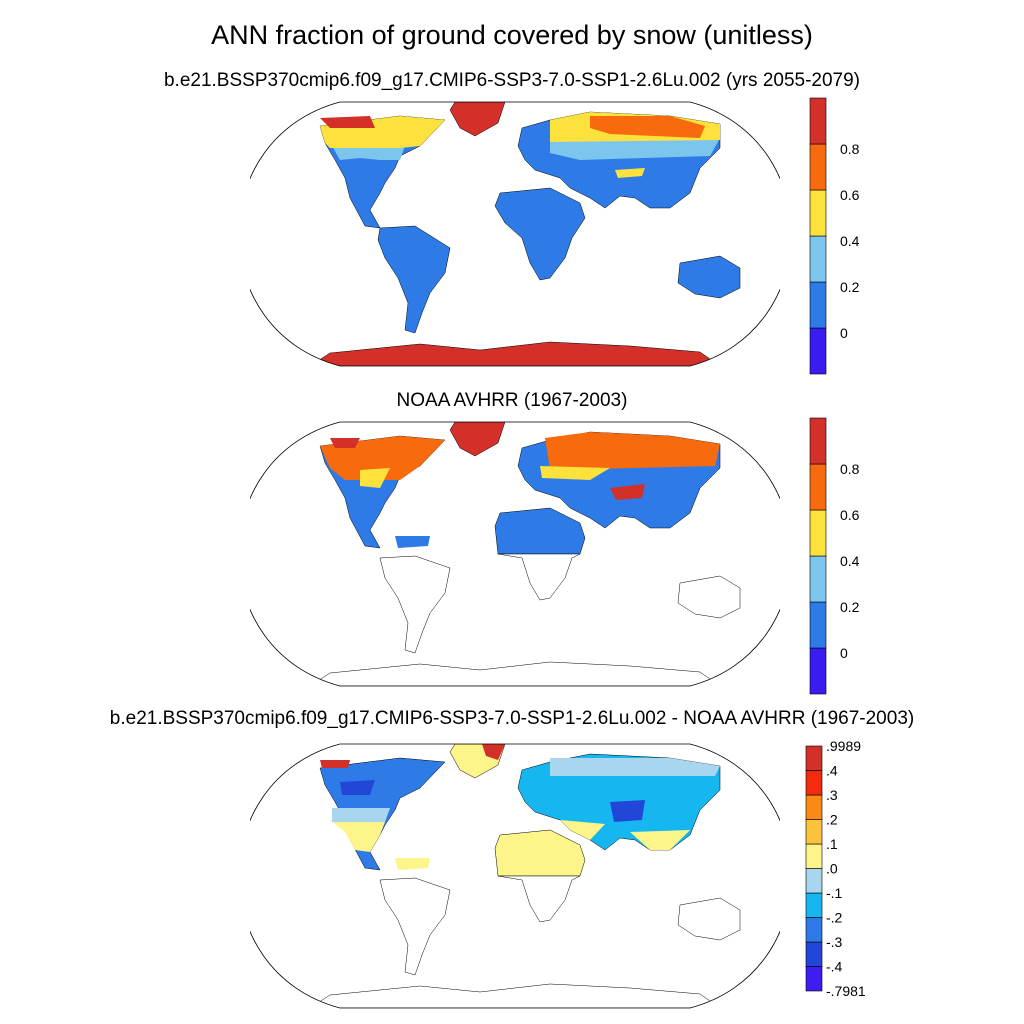 The height and width of the screenshot is (1024, 1024). What do you see at coordinates (834, 893) in the screenshot?
I see `colorbar-3-label-6: -.1` at bounding box center [834, 893].